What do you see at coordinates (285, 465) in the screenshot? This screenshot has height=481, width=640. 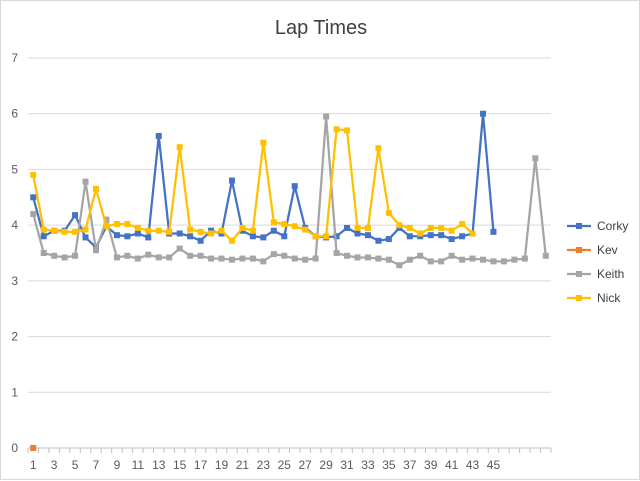 I see `x-tick-label: 25` at bounding box center [285, 465].